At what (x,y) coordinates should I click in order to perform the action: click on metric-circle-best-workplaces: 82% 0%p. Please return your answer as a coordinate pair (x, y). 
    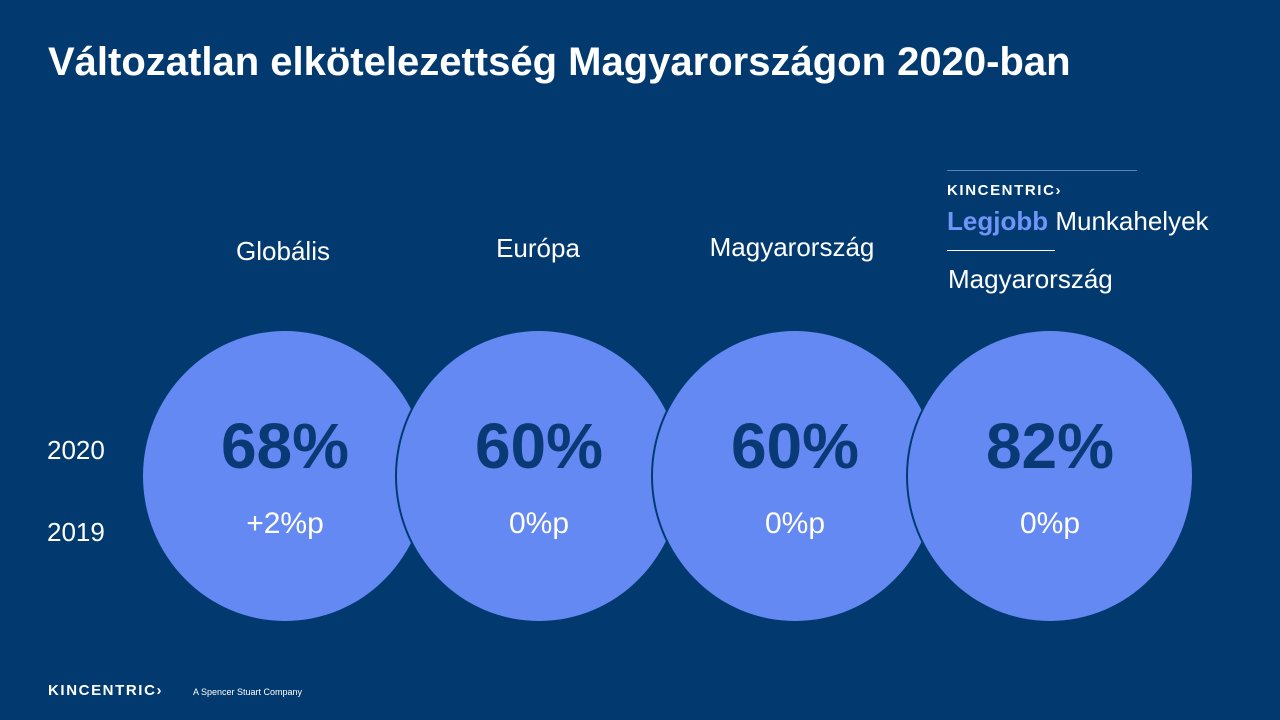
    Looking at the image, I should click on (1050, 476).